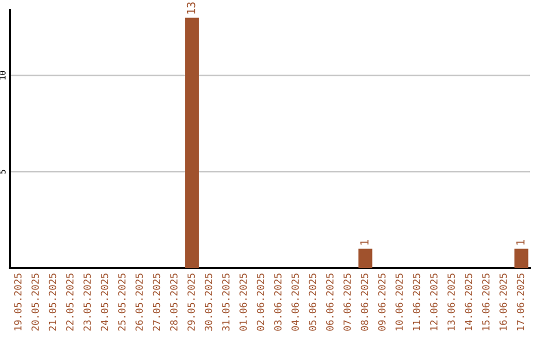  What do you see at coordinates (416, 302) in the screenshot?
I see `x-tick-label: 11.06.2025` at bounding box center [416, 302].